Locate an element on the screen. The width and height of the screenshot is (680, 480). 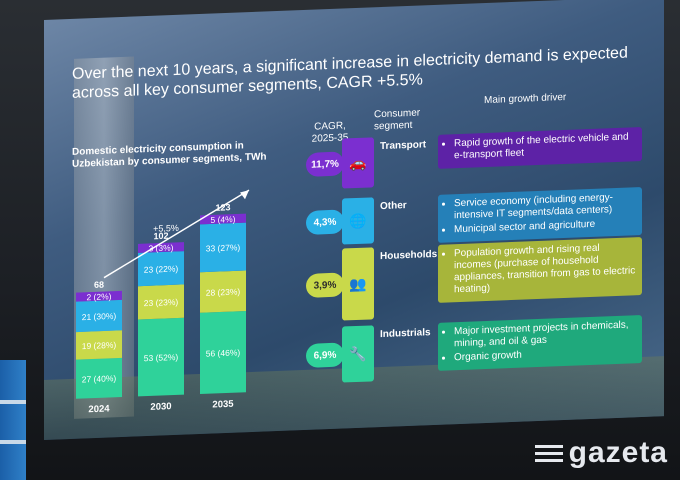
cagr-pill: 3,9% is located at coordinates (325, 285).